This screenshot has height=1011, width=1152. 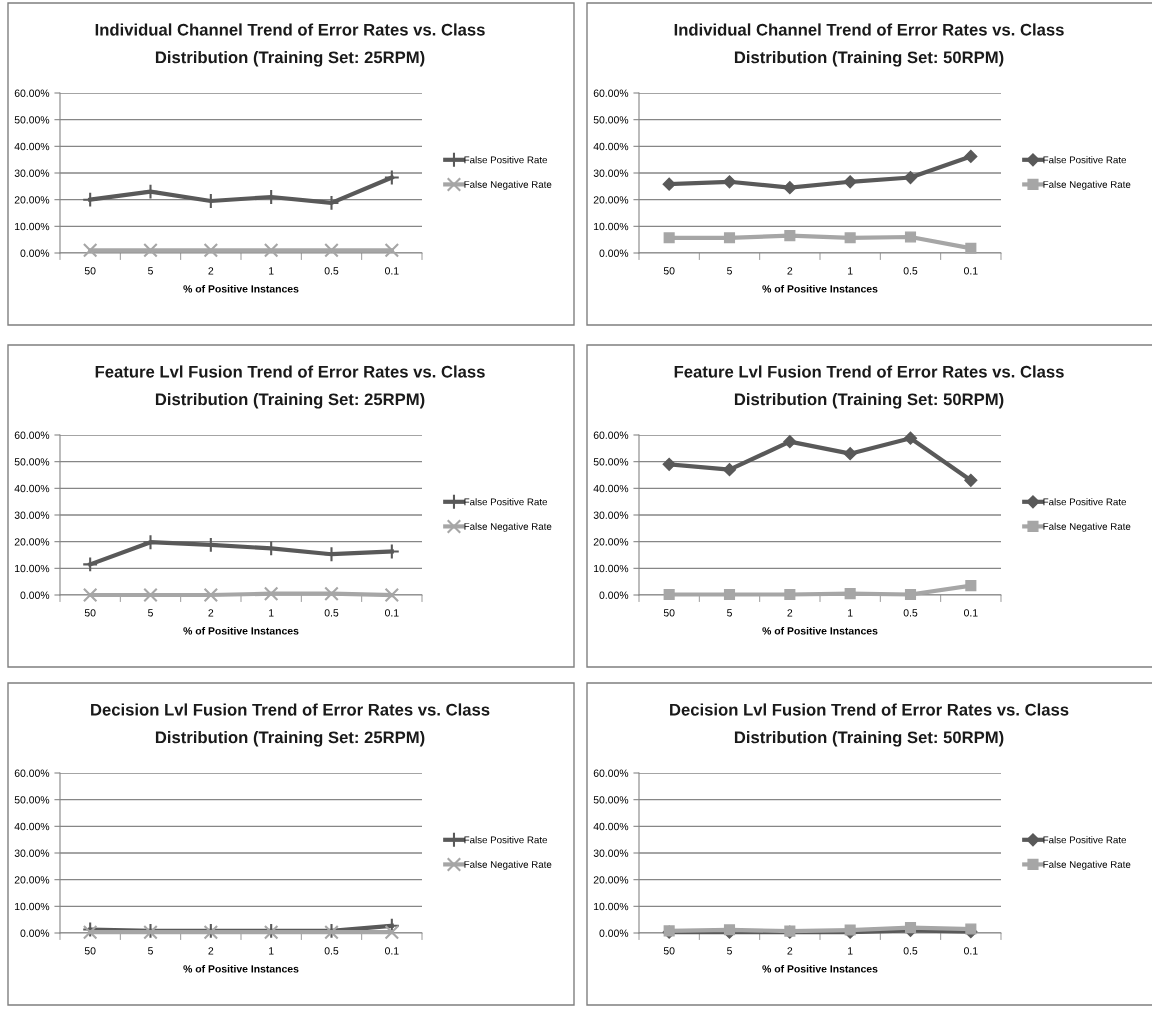 I want to click on chart-title: Individual Channel Trend of Error Rates vs. Class Distribution (Training Set: 50RPM), so click(x=869, y=45).